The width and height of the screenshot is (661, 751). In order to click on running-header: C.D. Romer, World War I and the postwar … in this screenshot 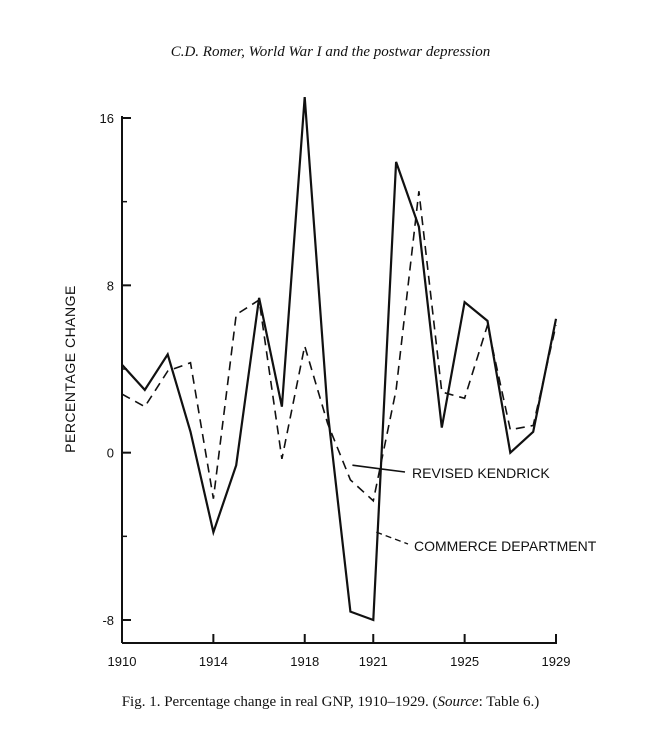, I will do `click(330, 52)`.